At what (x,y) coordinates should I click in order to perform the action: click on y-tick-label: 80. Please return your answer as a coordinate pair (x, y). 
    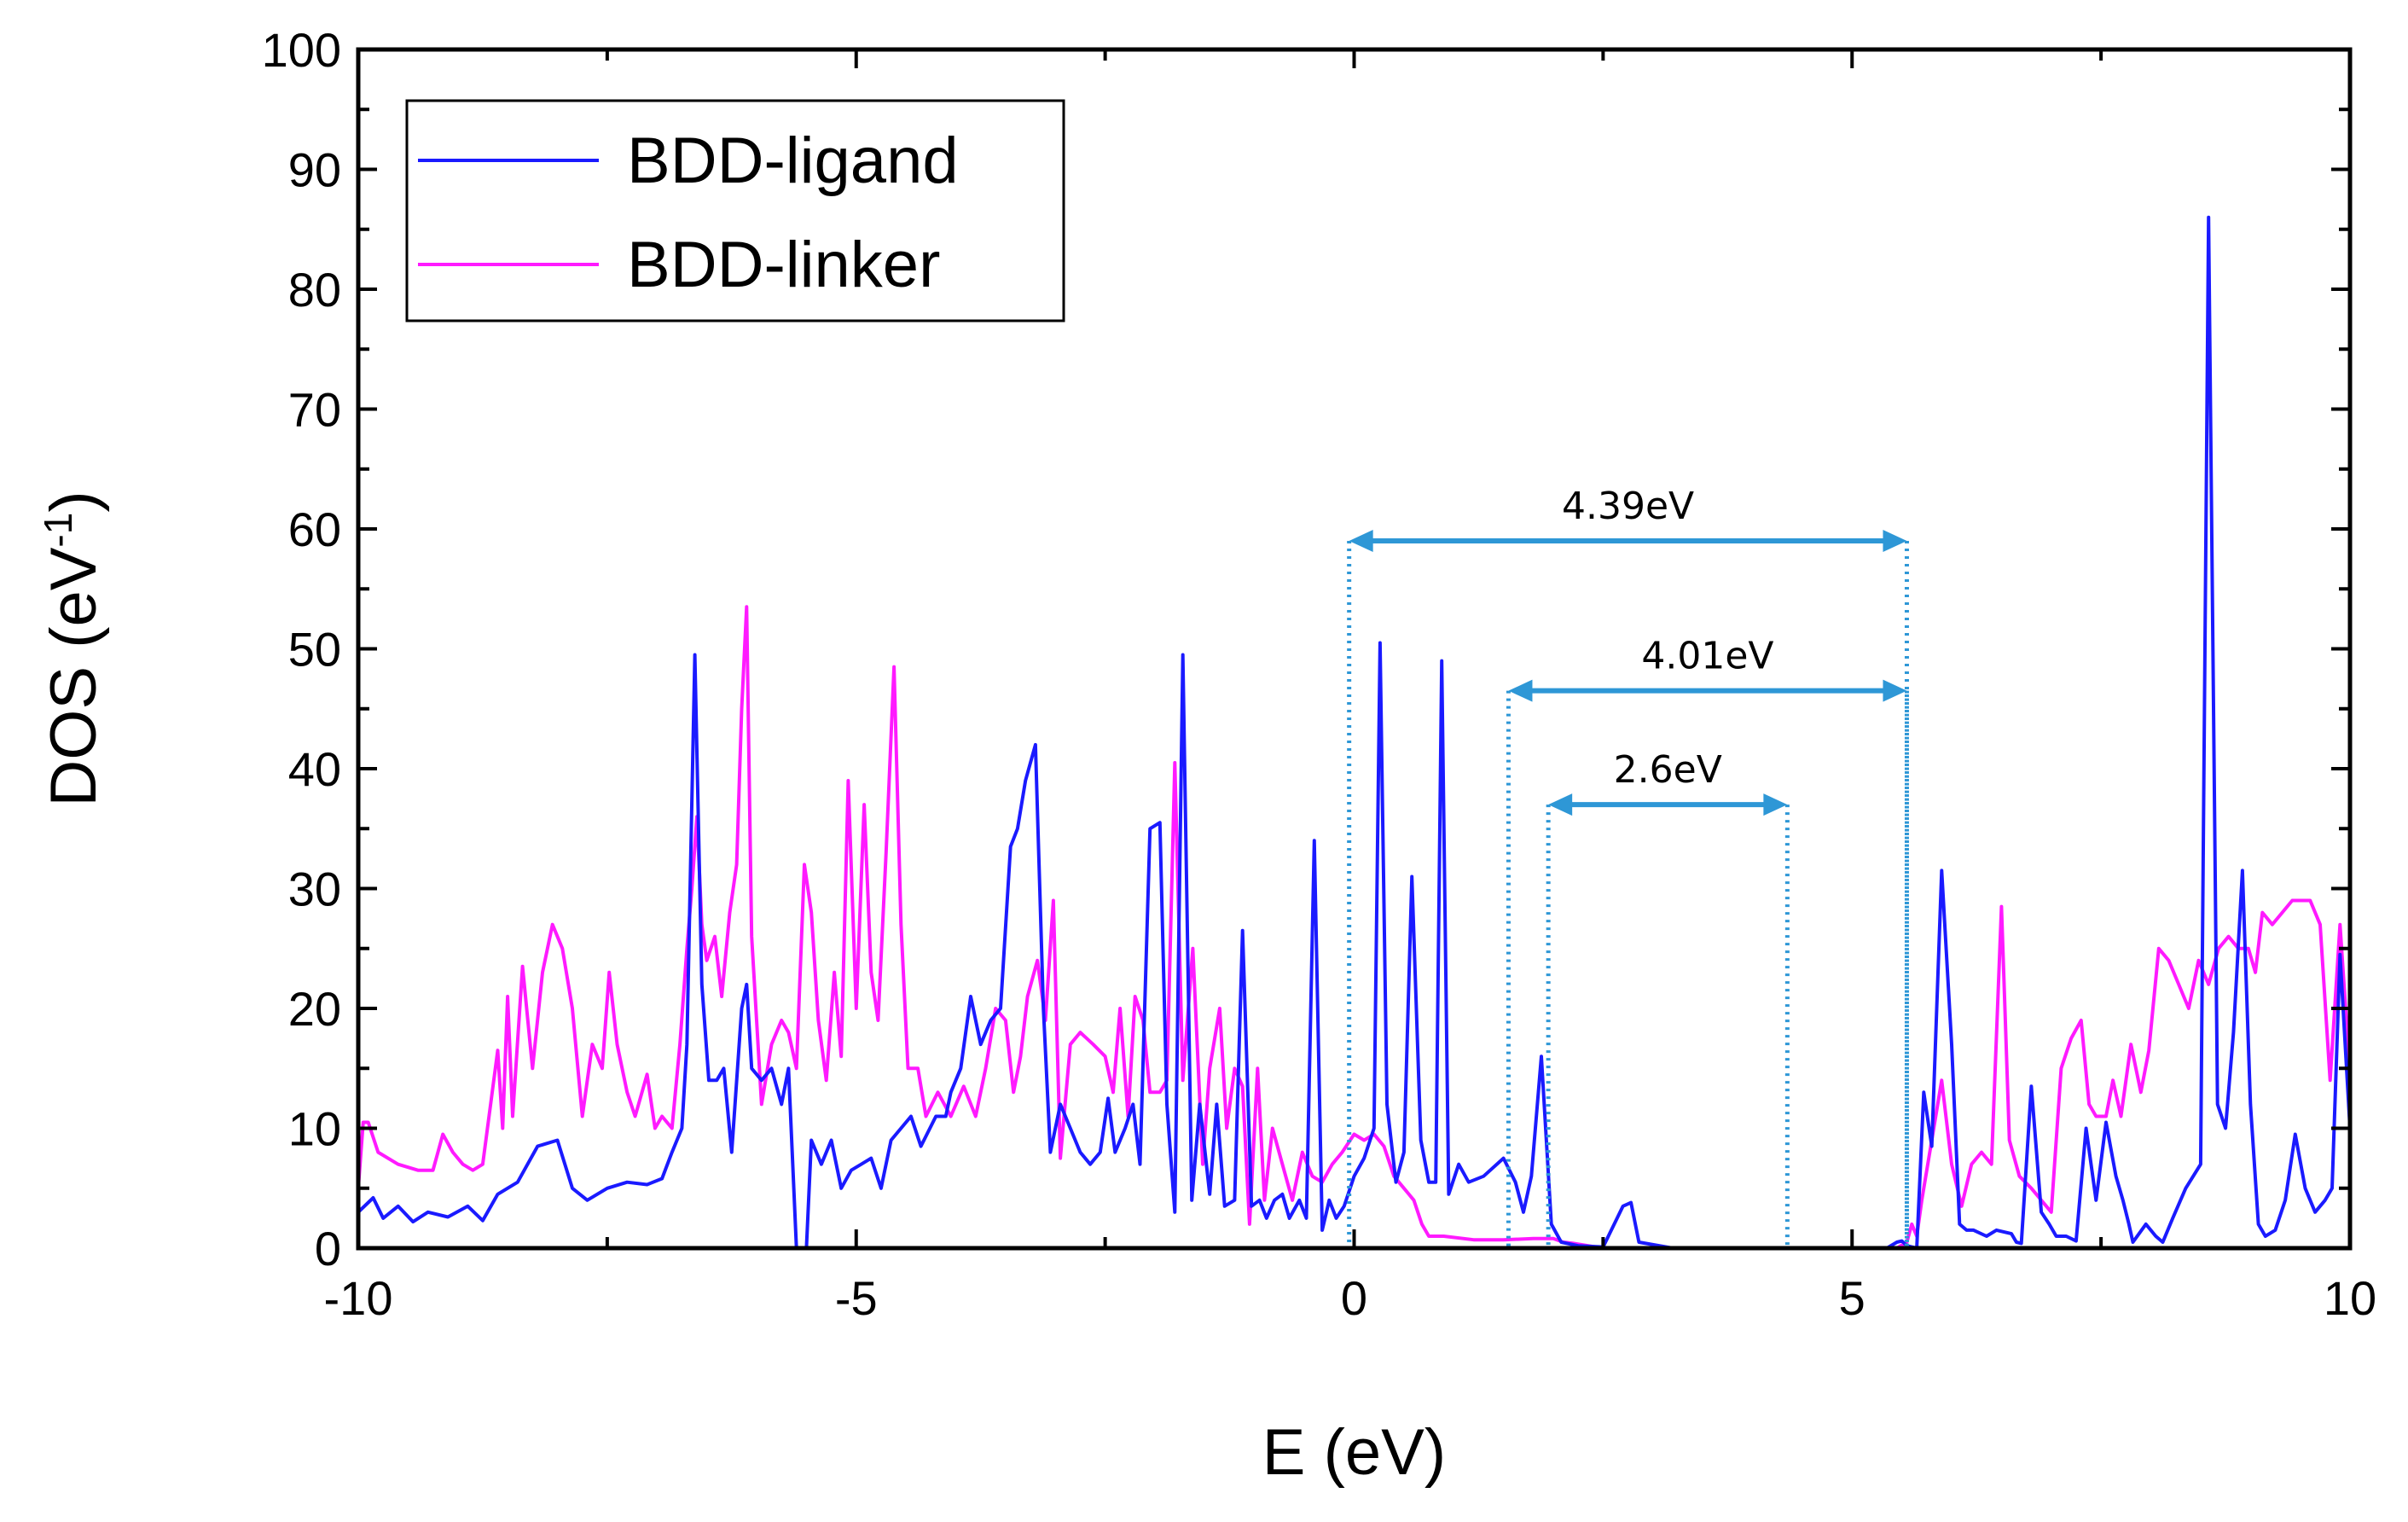
    Looking at the image, I should click on (314, 290).